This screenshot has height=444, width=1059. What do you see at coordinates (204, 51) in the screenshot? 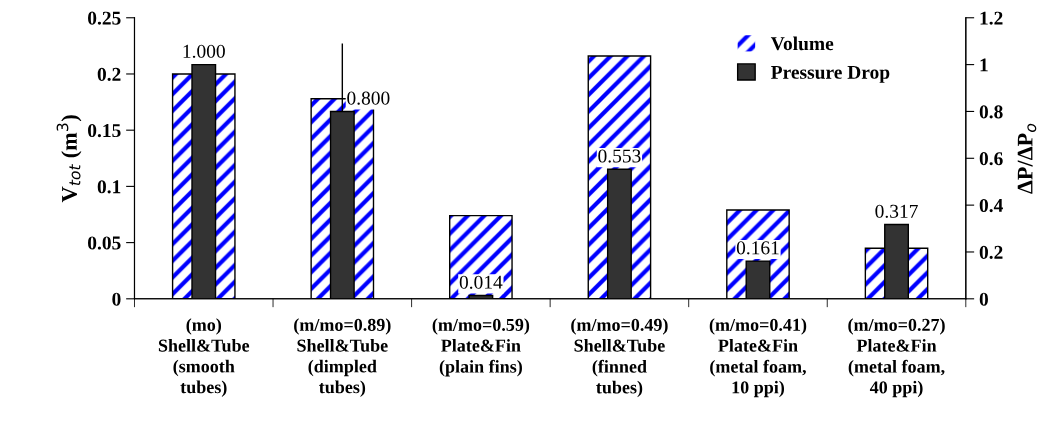
I see `data-label: 1.000` at bounding box center [204, 51].